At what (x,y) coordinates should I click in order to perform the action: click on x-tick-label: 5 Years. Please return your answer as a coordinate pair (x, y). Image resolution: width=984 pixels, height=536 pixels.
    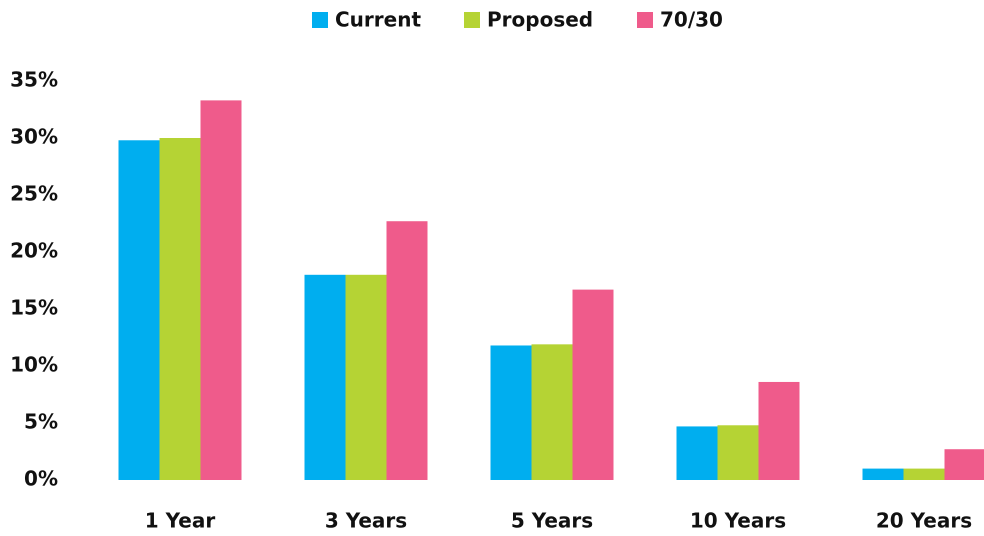
    Looking at the image, I should click on (552, 521).